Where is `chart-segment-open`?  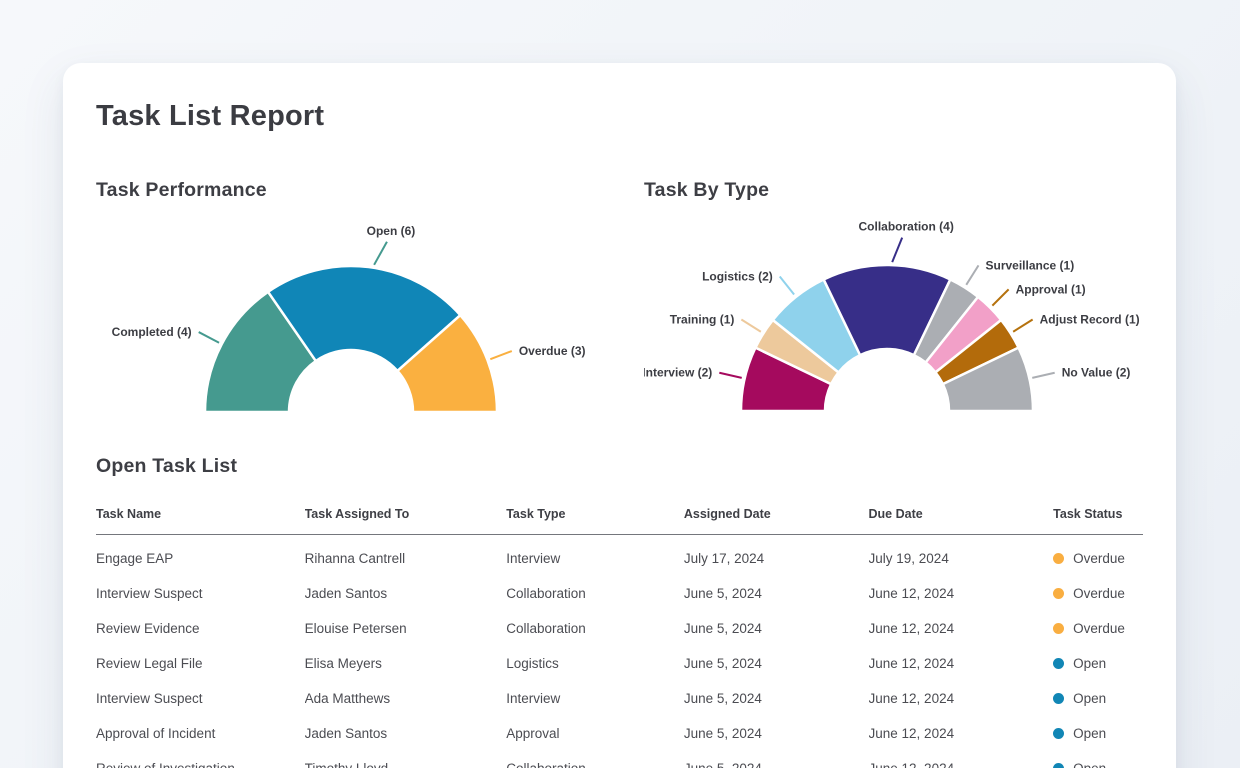
chart-segment-open is located at coordinates (364, 318).